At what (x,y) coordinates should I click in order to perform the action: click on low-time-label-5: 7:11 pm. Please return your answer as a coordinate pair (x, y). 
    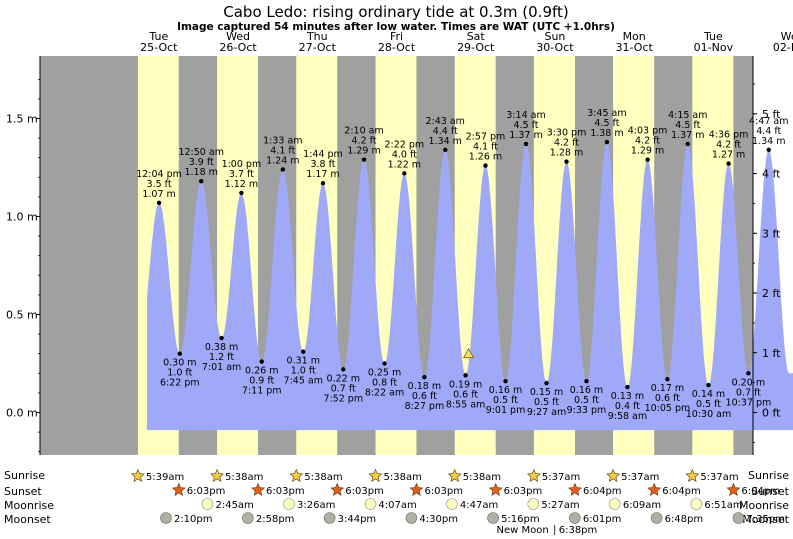
    Looking at the image, I should click on (262, 391).